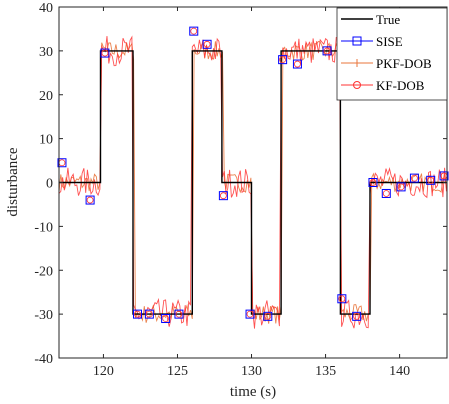 The image size is (449, 404). I want to click on x-tick-label: 120, so click(103, 371).